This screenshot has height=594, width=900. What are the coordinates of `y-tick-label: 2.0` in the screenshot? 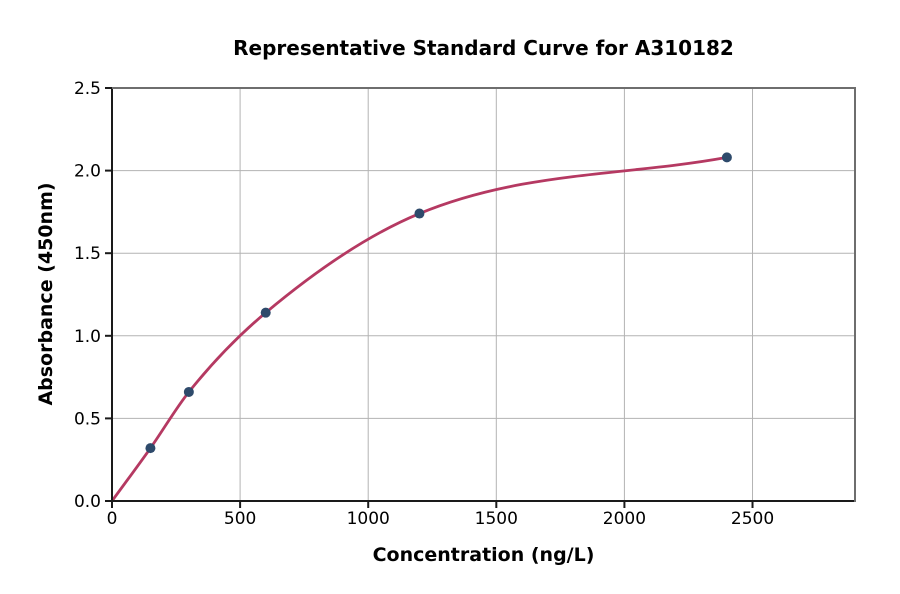 It's located at (87, 172).